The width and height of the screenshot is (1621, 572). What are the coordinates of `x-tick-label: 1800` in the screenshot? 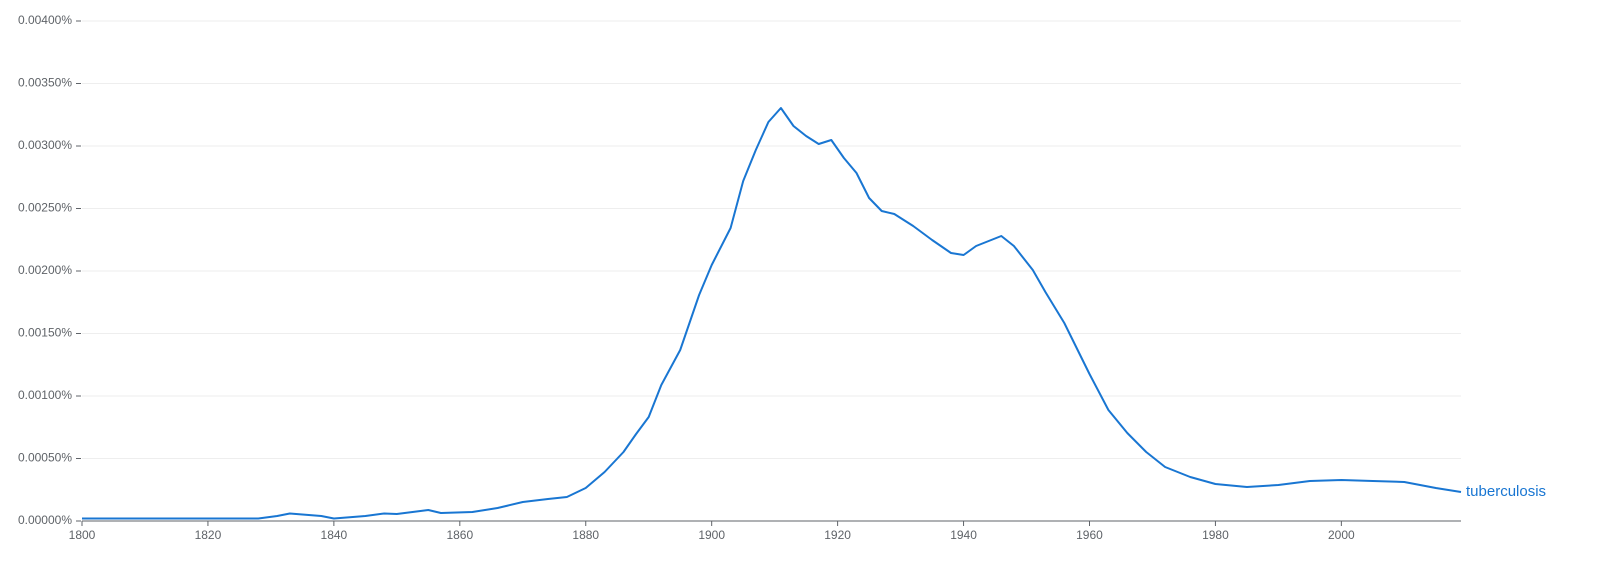 It's located at (82, 535).